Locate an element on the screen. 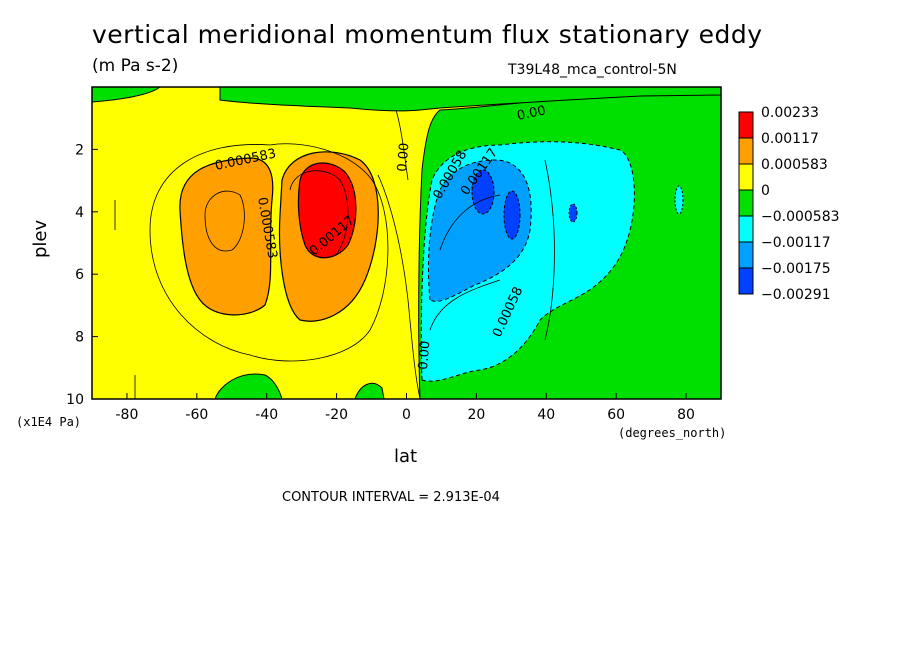 This screenshot has width=904, height=654. legend-label: −0.00175 is located at coordinates (796, 269).